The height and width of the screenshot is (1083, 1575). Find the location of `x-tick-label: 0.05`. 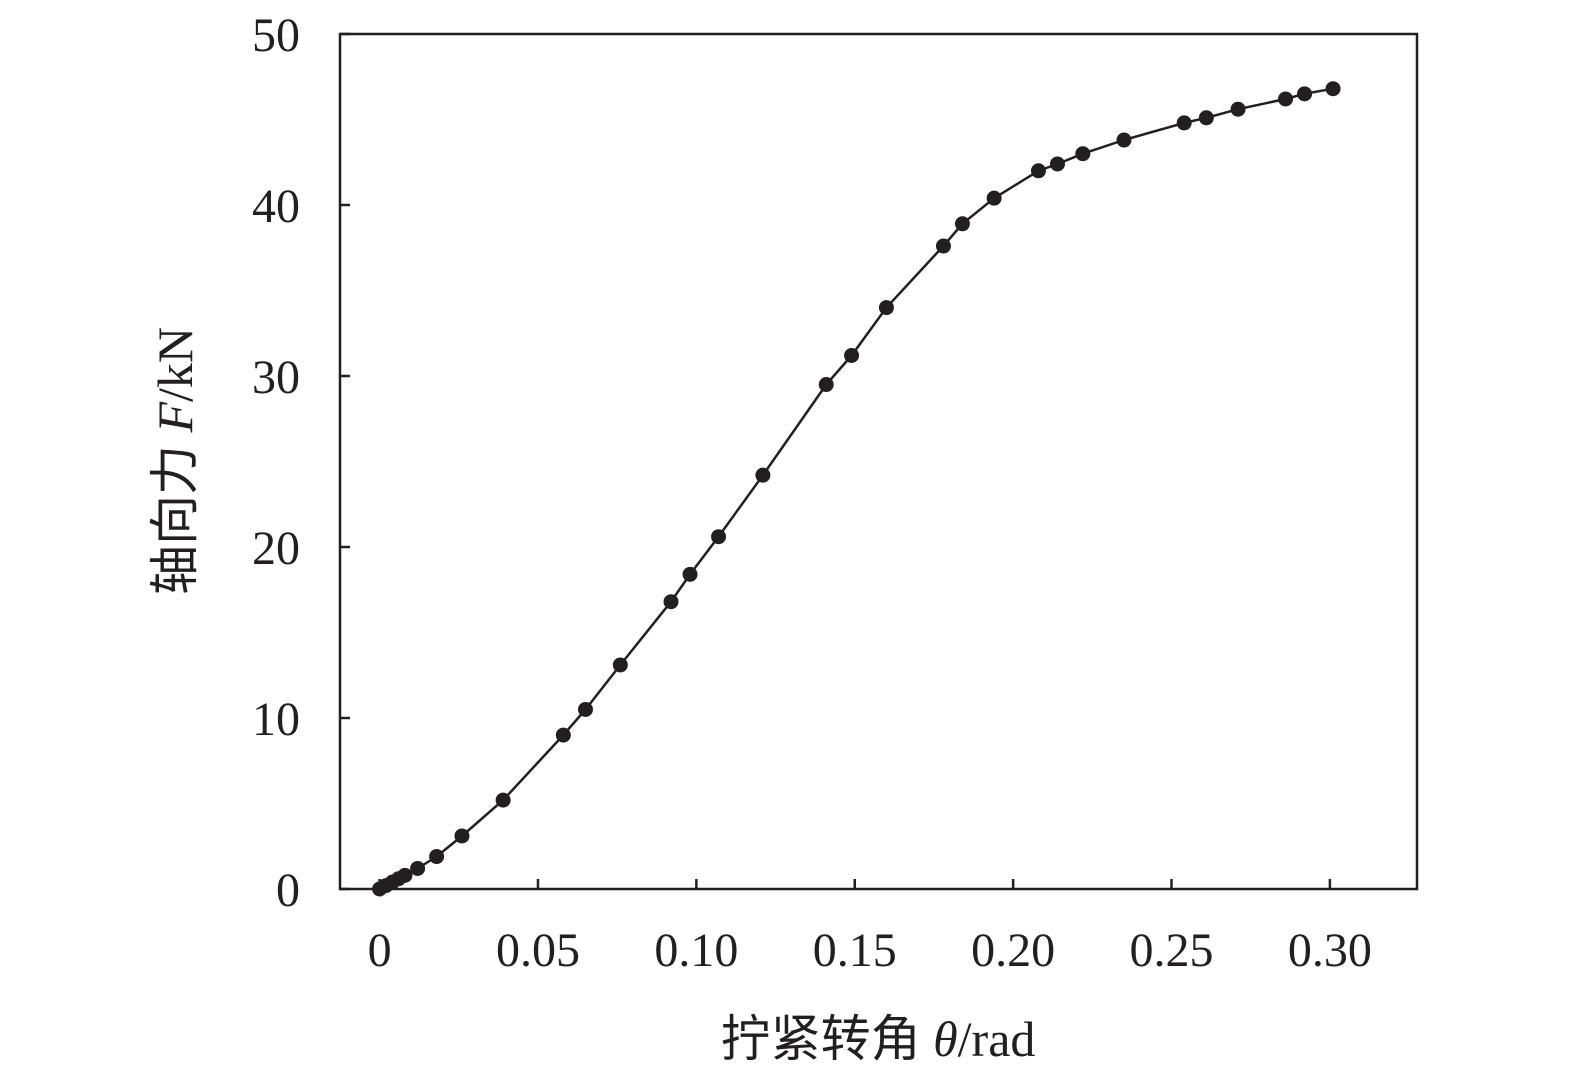

x-tick-label: 0.05 is located at coordinates (538, 950).